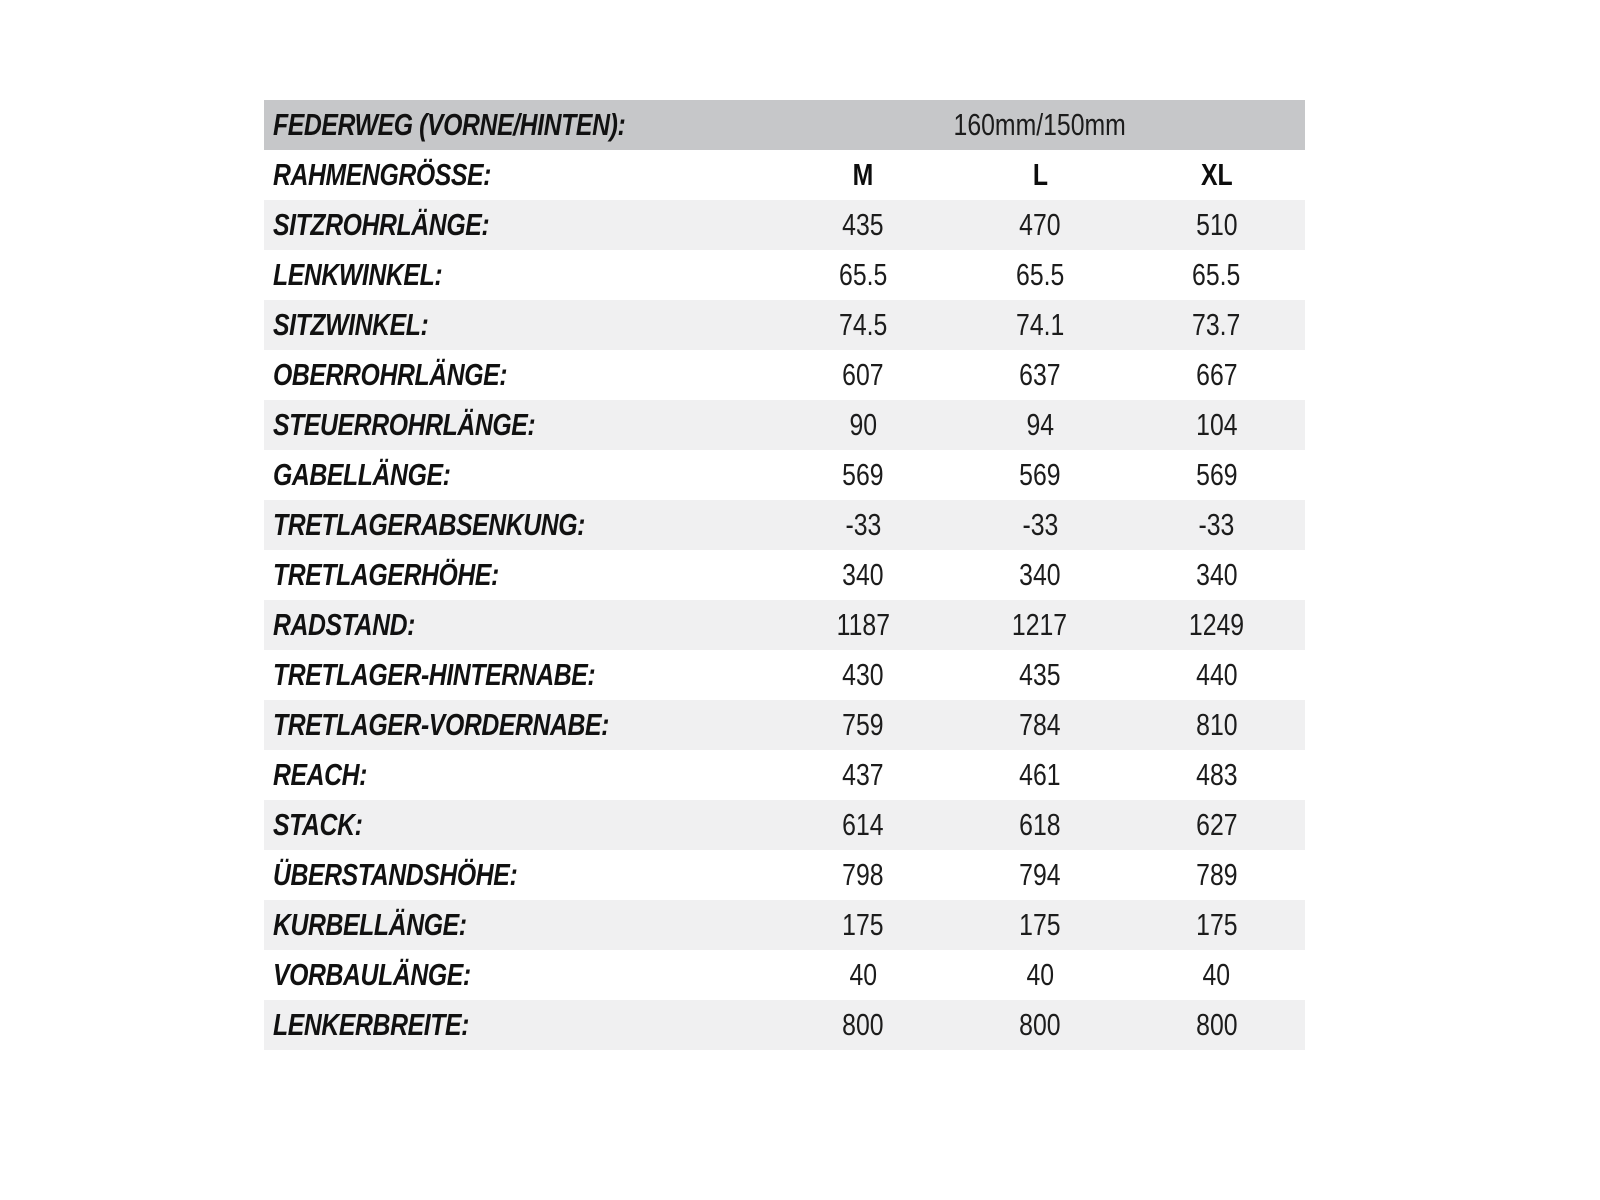 Image resolution: width=1600 pixels, height=1200 pixels. Describe the element at coordinates (386, 574) in the screenshot. I see `row-label: TRETLAGERHÖHE:` at that location.